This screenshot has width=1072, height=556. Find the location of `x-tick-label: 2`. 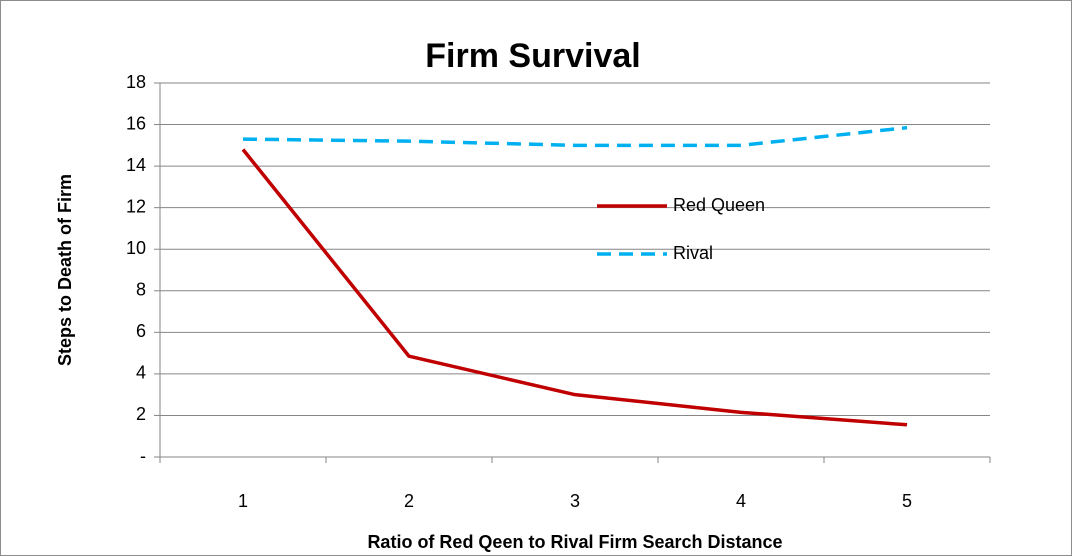

x-tick-label: 2 is located at coordinates (409, 501).